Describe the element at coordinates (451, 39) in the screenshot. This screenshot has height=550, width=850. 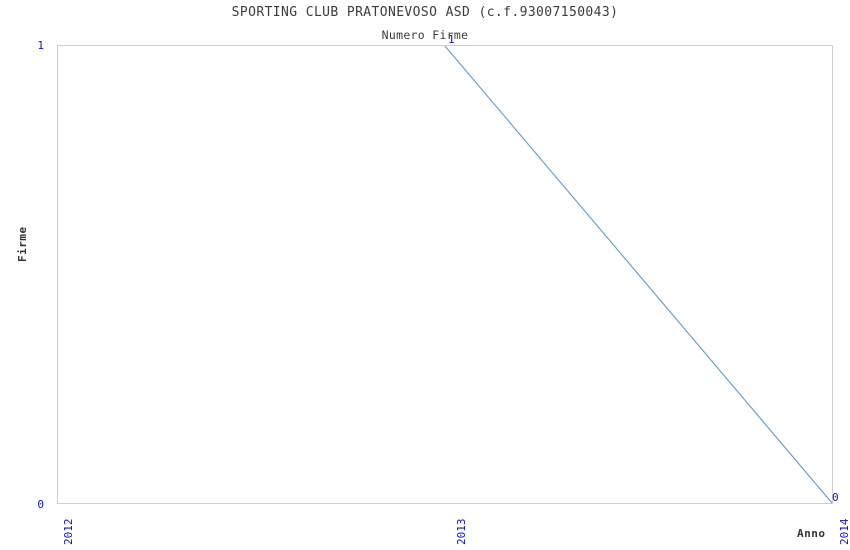
I see `data-point-label-2013: 1` at that location.